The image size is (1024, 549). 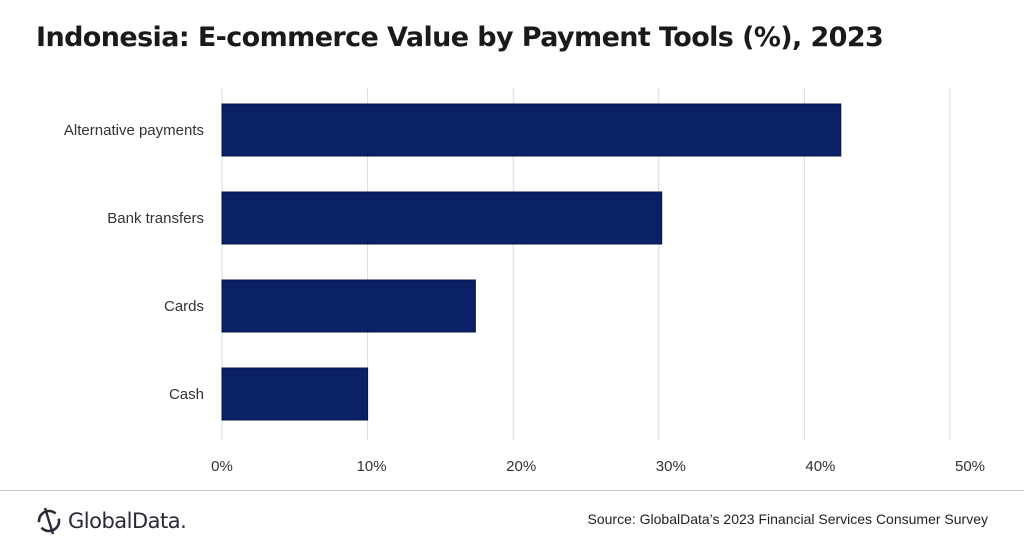 I want to click on logo-text: GlobalData., so click(x=127, y=521).